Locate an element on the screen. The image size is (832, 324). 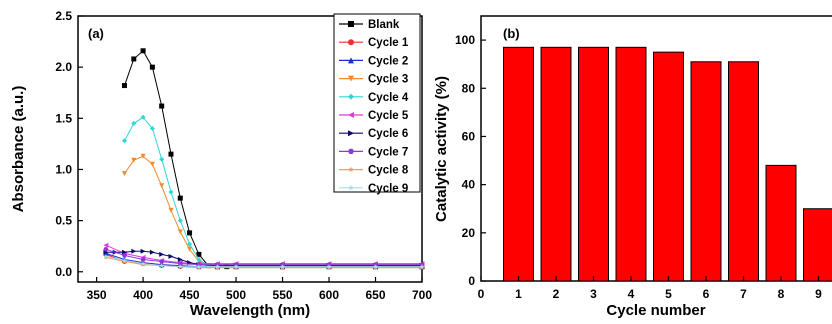
legend-item: Cycle 3 is located at coordinates (373, 80).